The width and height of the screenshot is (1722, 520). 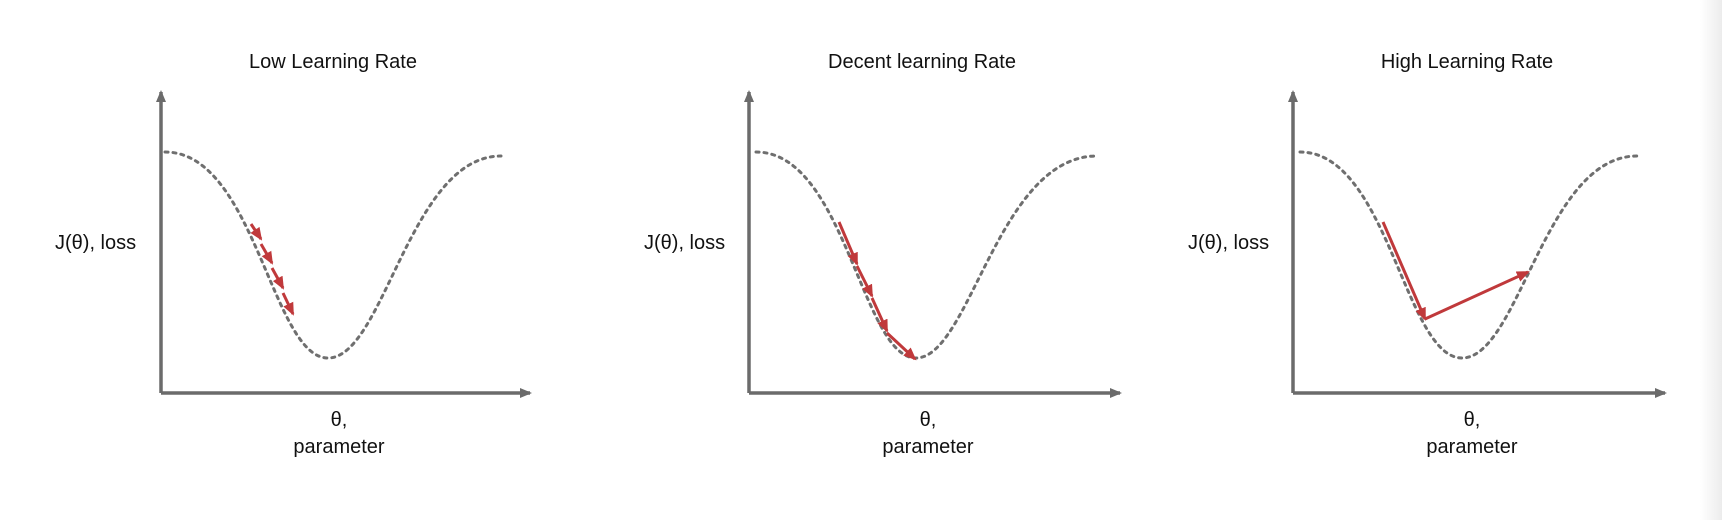 What do you see at coordinates (1467, 62) in the screenshot?
I see `panel-title: High Learning Rate` at bounding box center [1467, 62].